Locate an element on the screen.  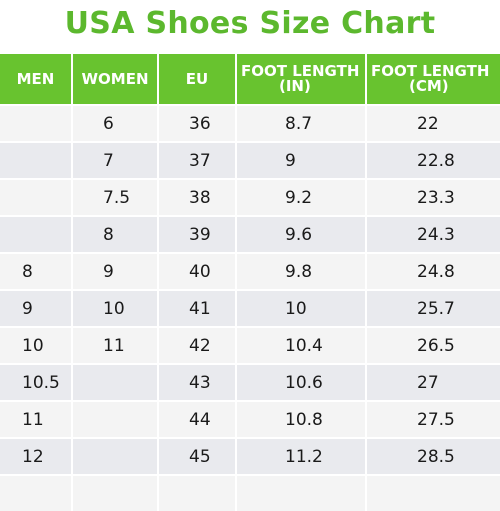
foot-length-cm-cell: 24.8 is located at coordinates (433, 271).